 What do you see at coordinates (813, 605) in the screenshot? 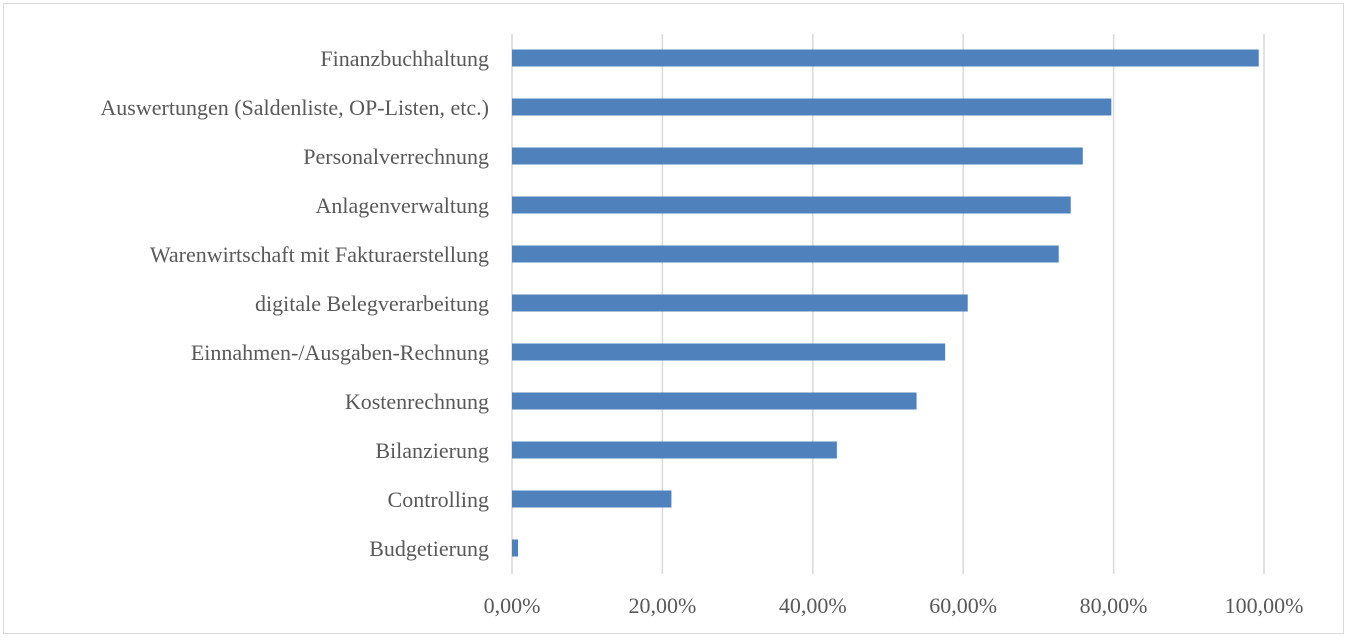
I see `x-tick-label: 40,00%` at bounding box center [813, 605].